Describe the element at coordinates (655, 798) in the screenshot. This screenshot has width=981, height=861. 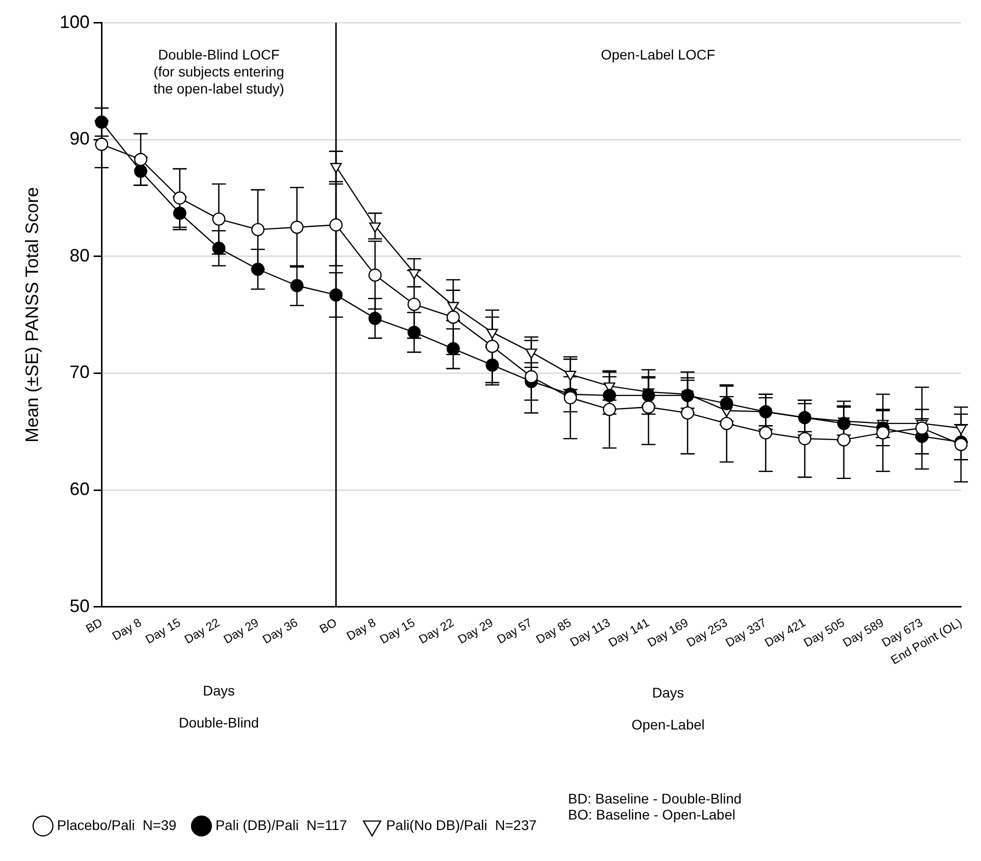
I see `text: BD: Baseline - Double-Blind` at that location.